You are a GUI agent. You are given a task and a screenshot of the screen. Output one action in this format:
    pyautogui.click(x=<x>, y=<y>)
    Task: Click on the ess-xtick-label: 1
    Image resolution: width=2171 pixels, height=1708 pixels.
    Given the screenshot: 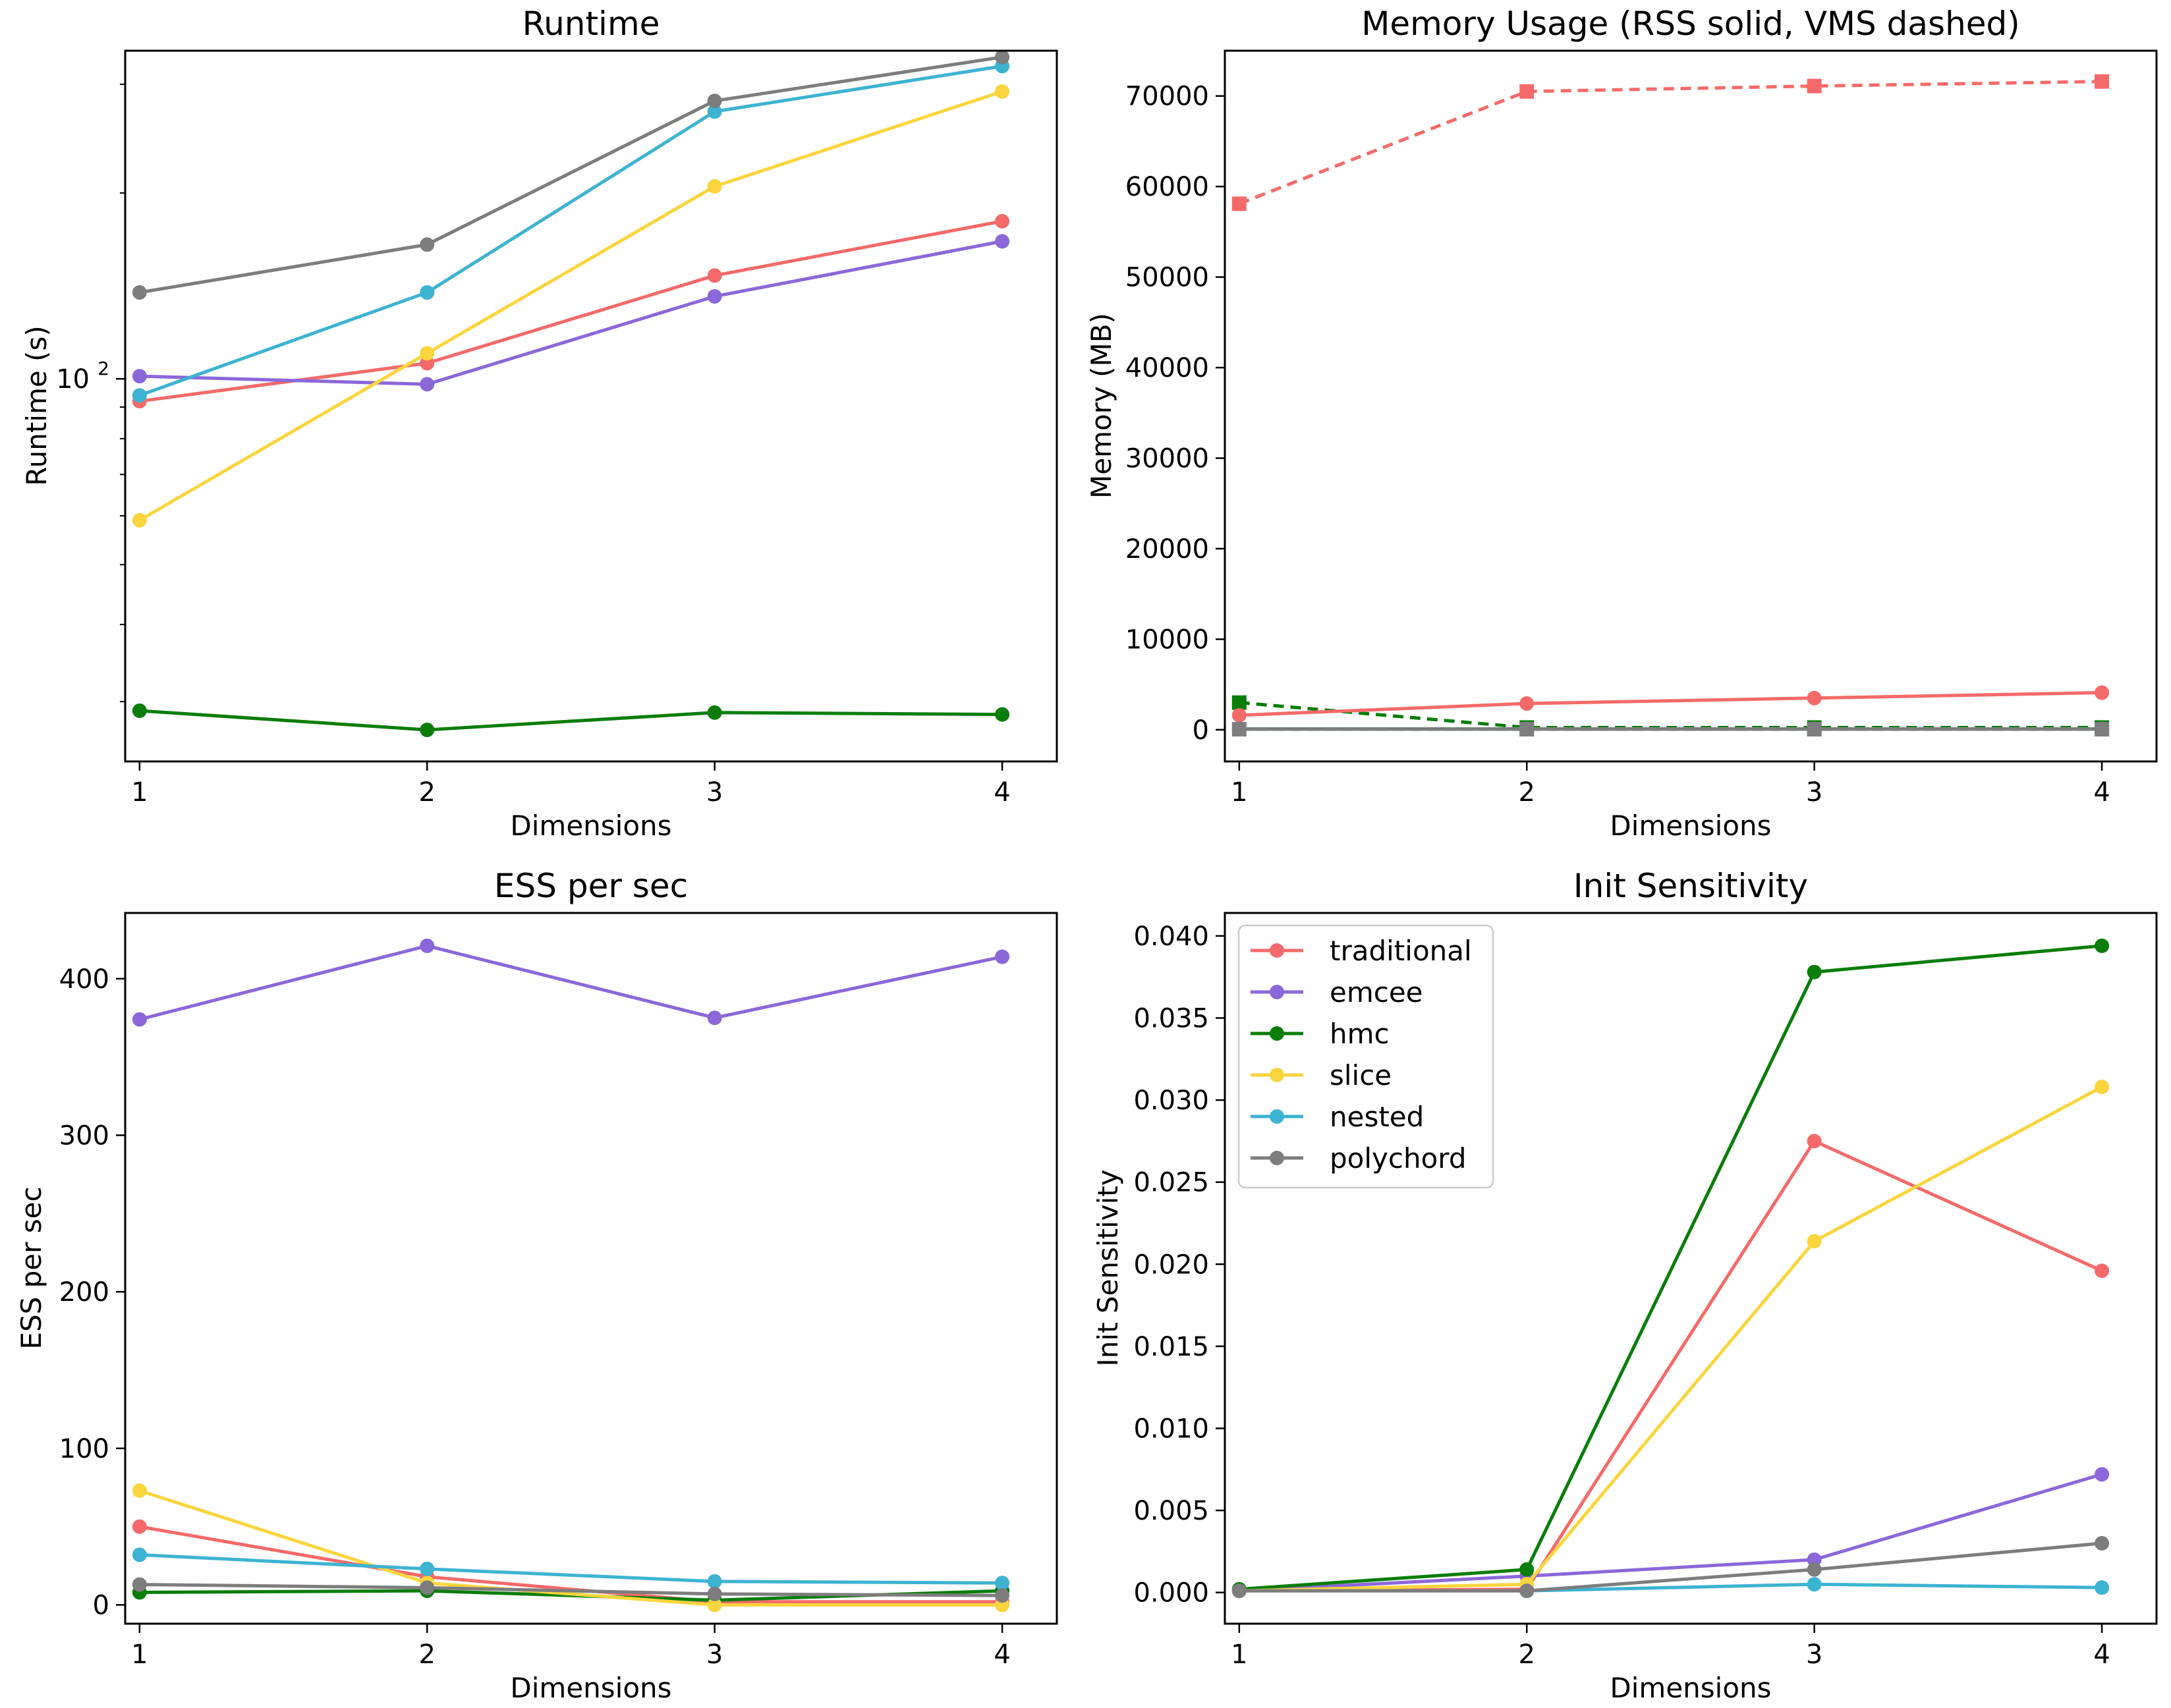 What is the action you would take?
    pyautogui.click(x=139, y=1654)
    